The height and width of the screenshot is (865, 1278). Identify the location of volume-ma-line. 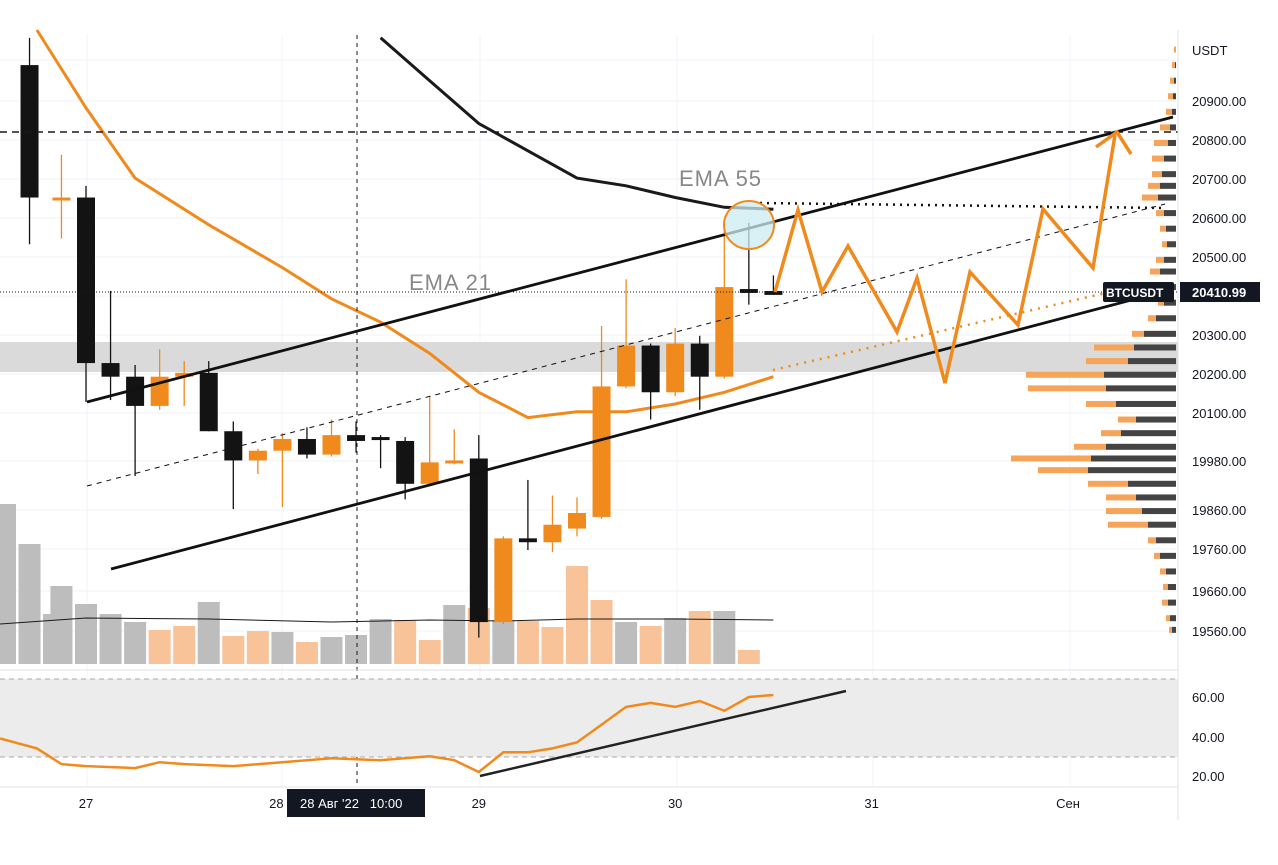
(387, 621).